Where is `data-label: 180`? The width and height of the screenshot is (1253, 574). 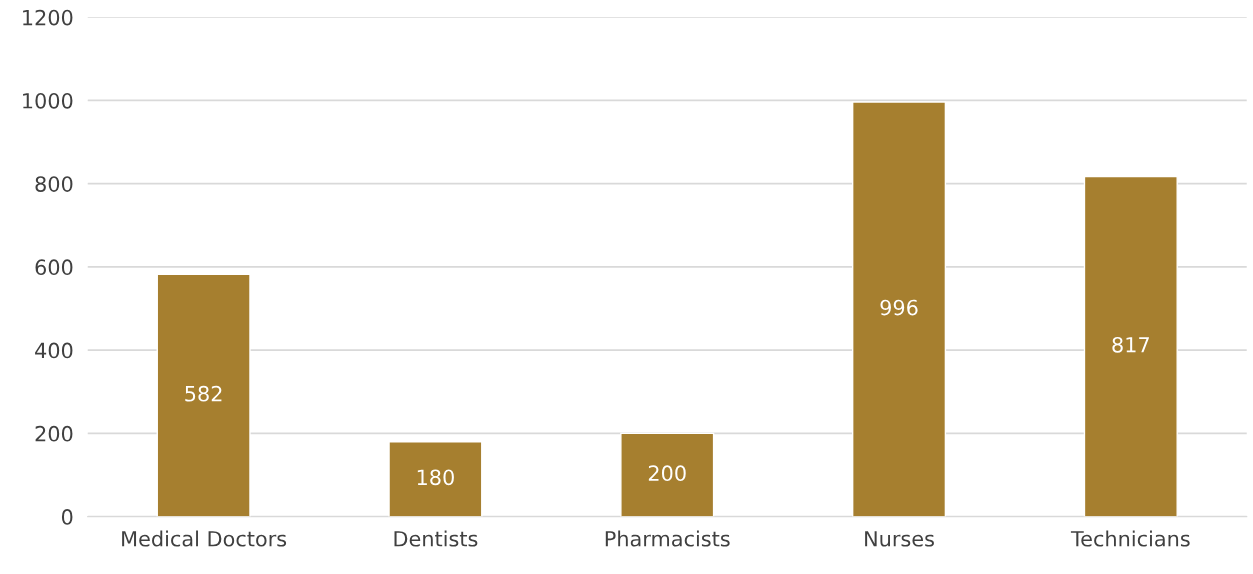
data-label: 180 is located at coordinates (435, 477).